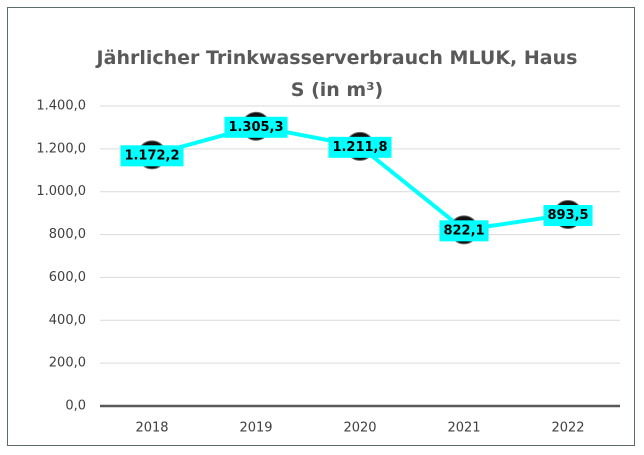 Image resolution: width=644 pixels, height=455 pixels. What do you see at coordinates (67, 234) in the screenshot?
I see `y-tick-label: 800,0` at bounding box center [67, 234].